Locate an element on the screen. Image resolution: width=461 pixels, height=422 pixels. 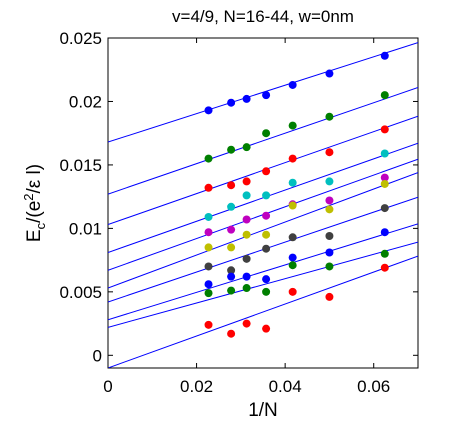
y-axis-label-sub: c is located at coordinates (40, 225).